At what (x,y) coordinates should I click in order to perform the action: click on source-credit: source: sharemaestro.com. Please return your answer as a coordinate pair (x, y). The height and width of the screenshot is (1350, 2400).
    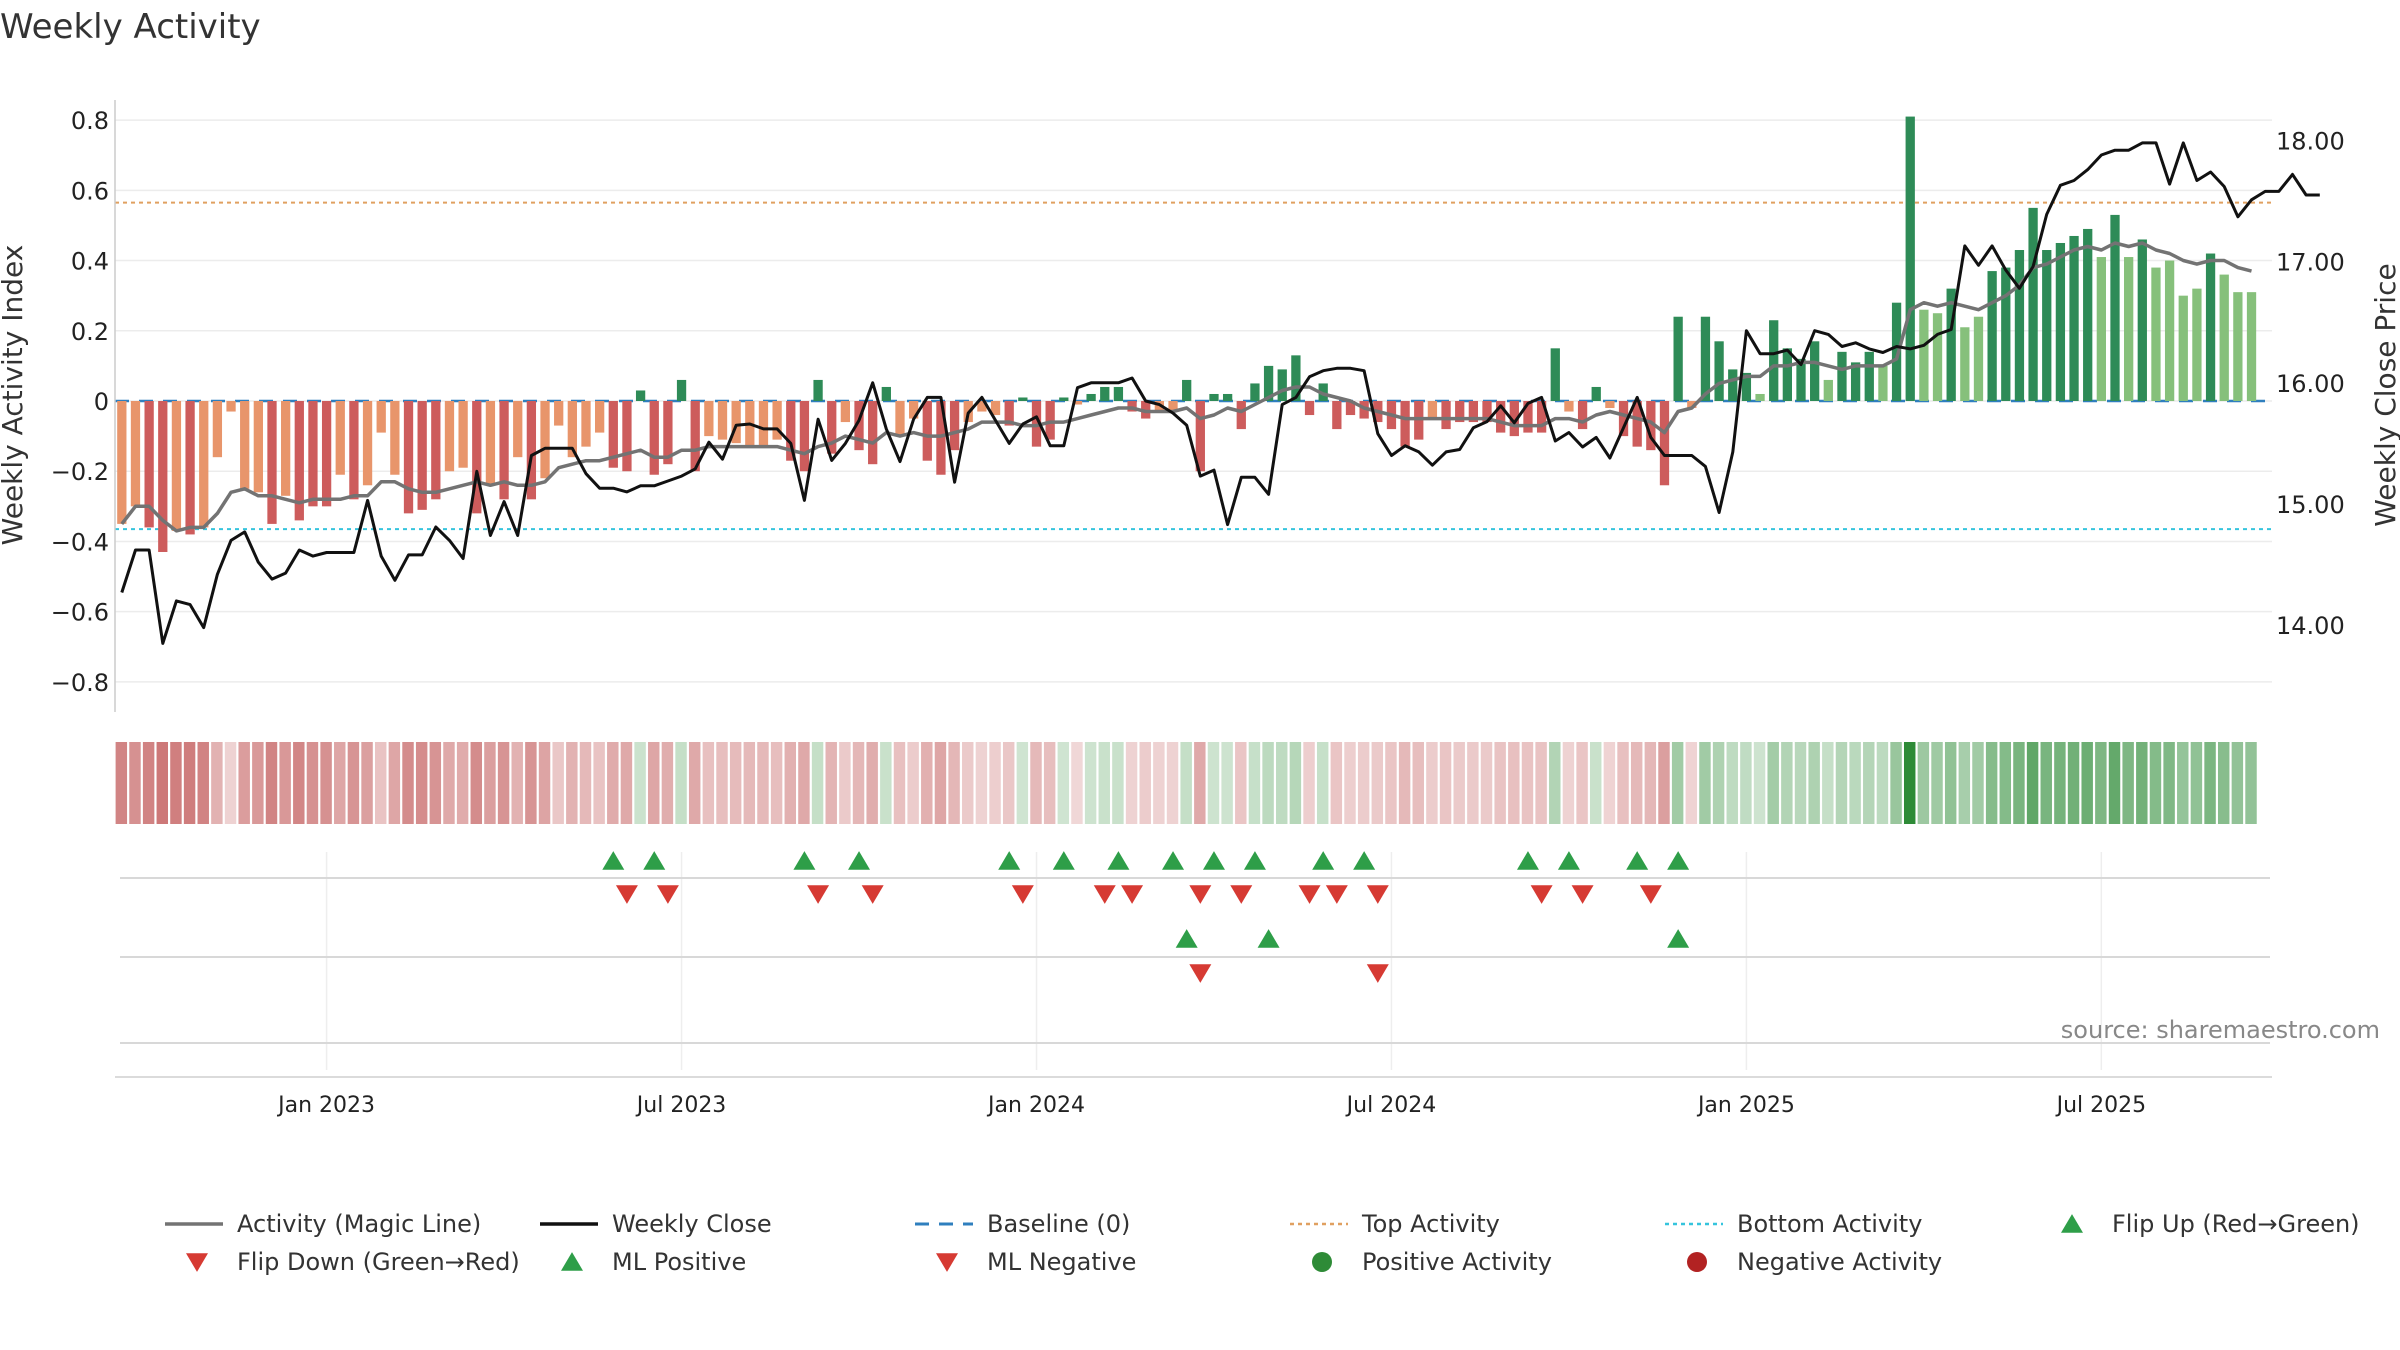
    Looking at the image, I should click on (2220, 1030).